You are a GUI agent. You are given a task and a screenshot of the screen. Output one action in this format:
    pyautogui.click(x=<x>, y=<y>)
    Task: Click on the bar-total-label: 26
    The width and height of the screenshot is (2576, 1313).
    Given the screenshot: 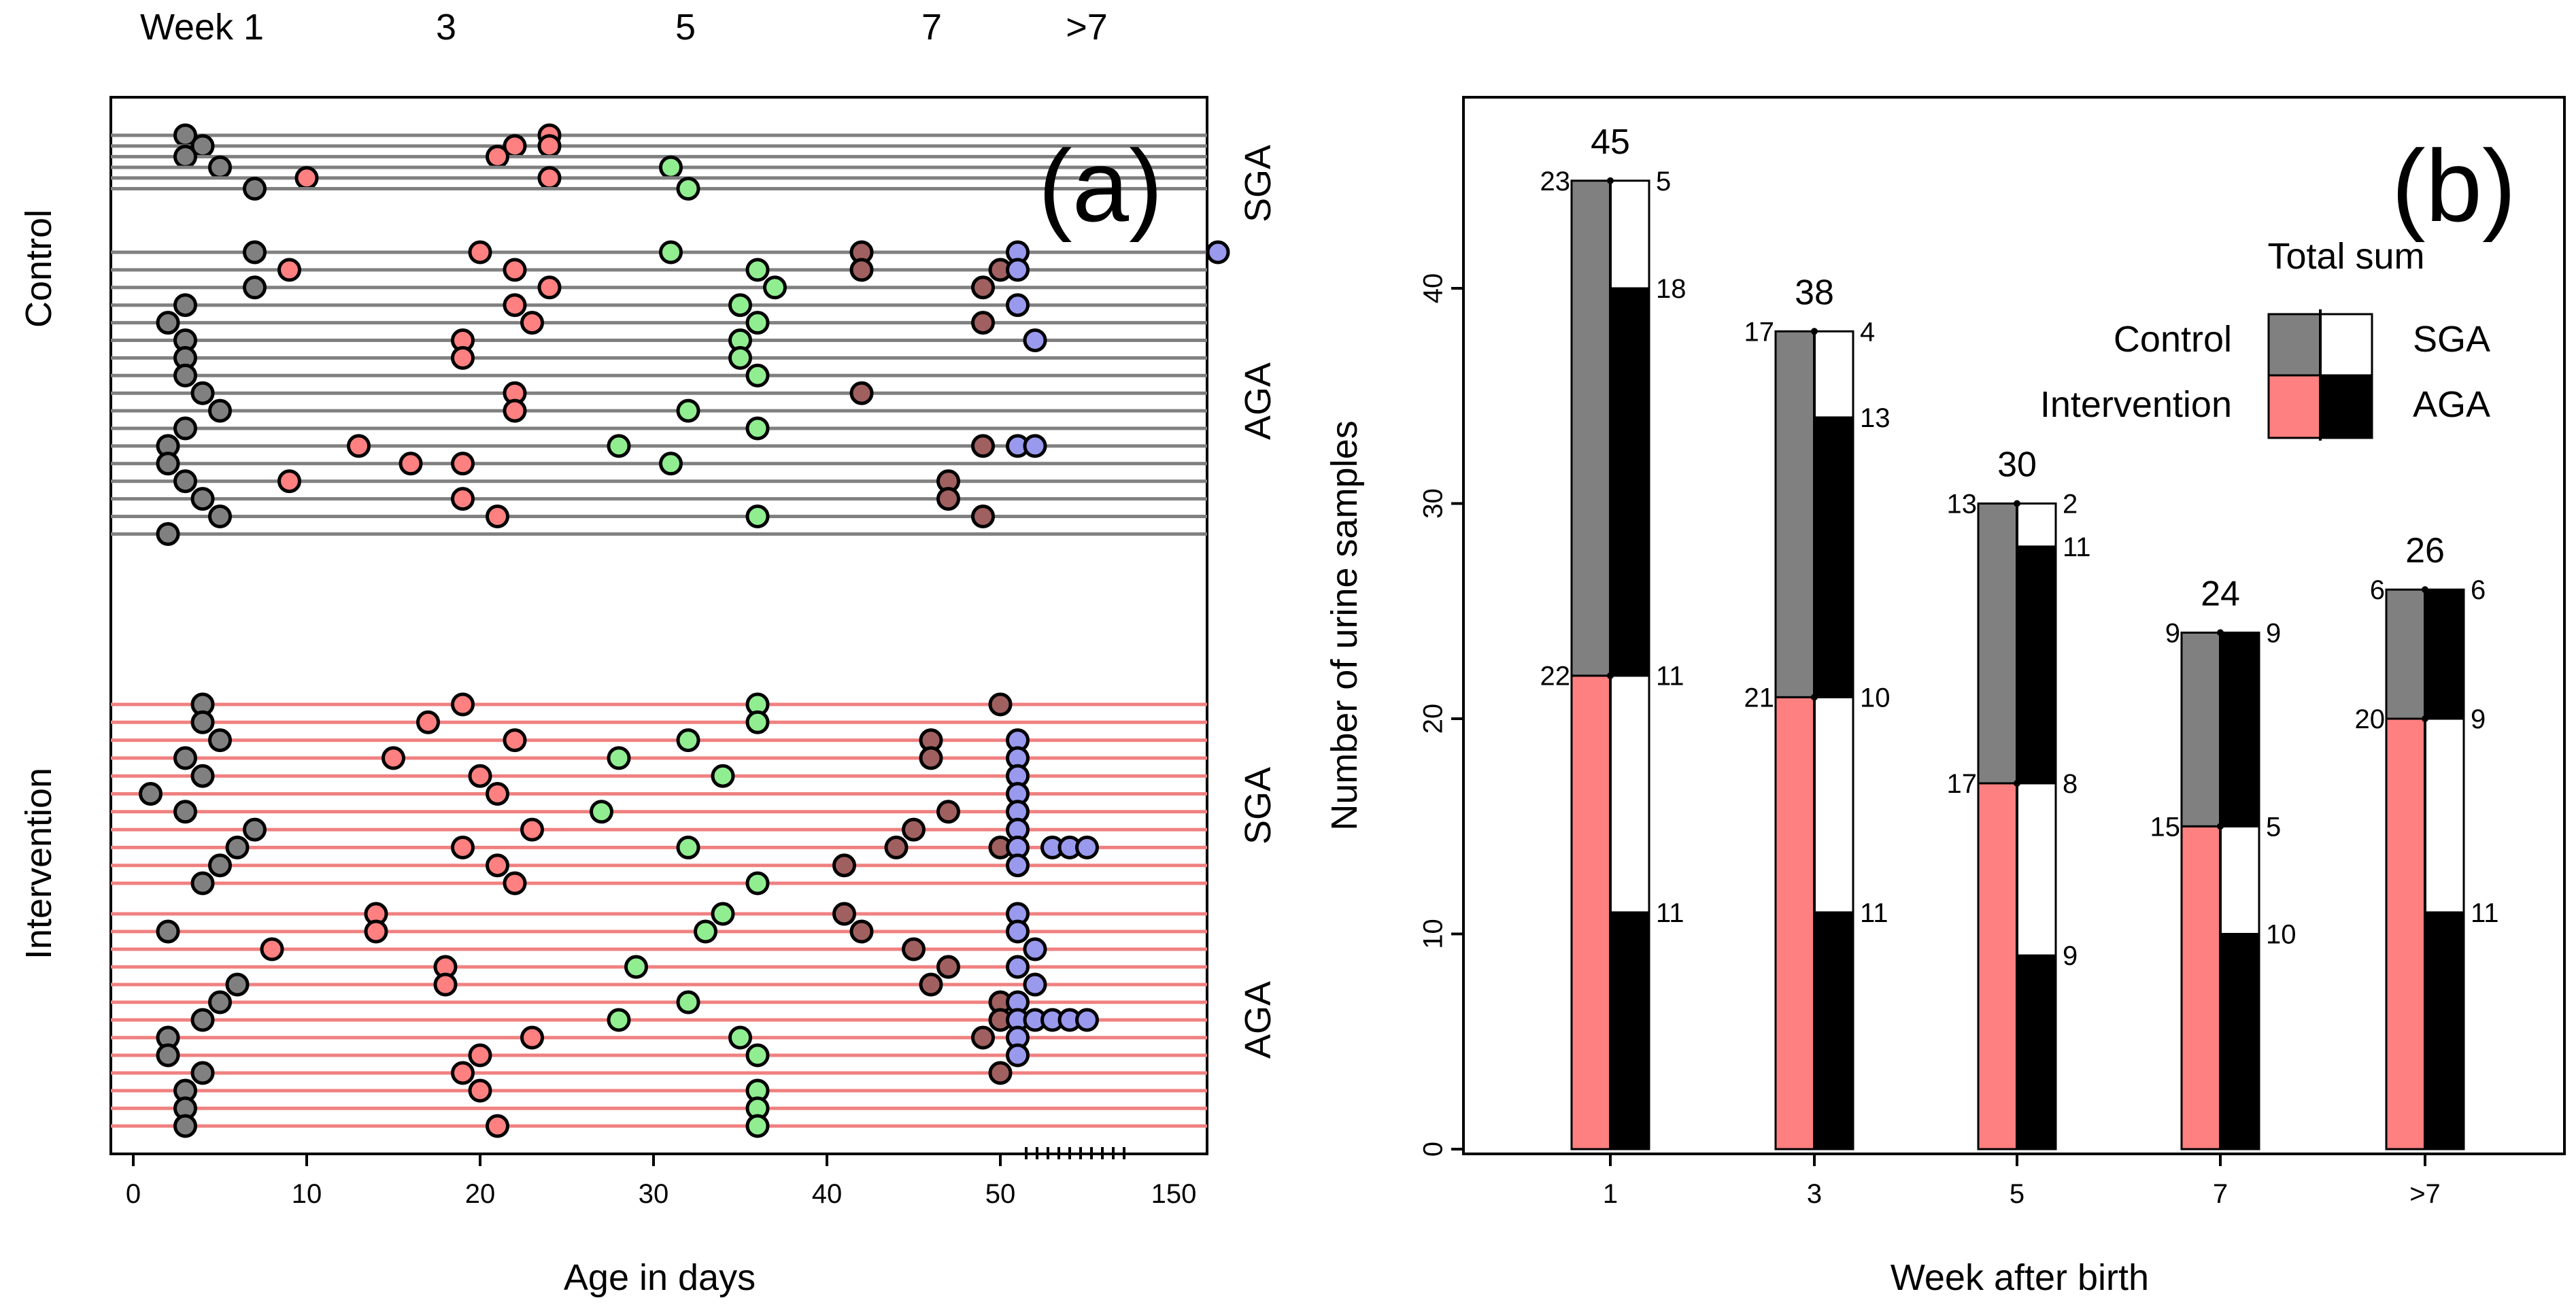 What is the action you would take?
    pyautogui.click(x=2425, y=550)
    